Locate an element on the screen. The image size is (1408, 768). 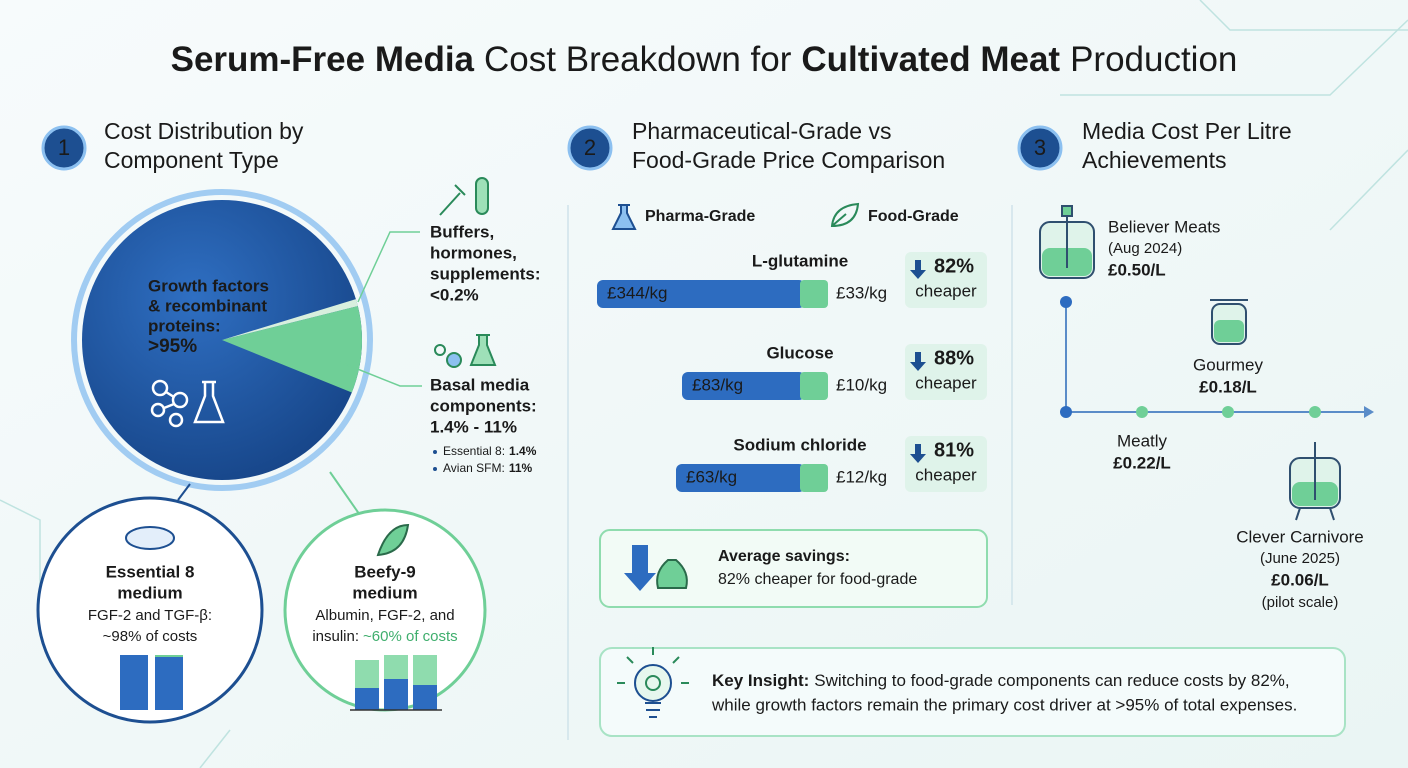
pie-label: proteins: is located at coordinates (184, 325).